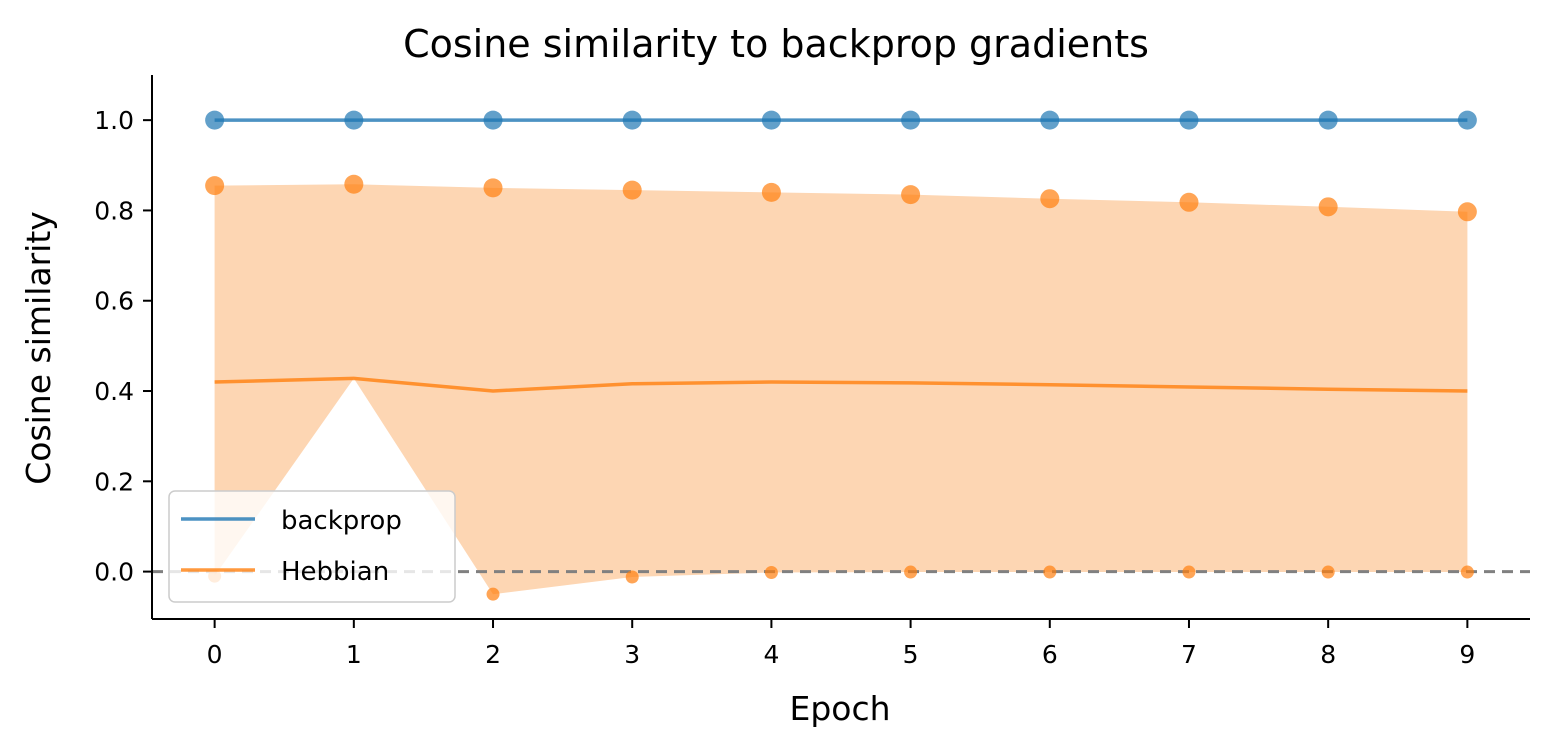  What do you see at coordinates (341, 521) in the screenshot?
I see `legend-backprop-label: backprop` at bounding box center [341, 521].